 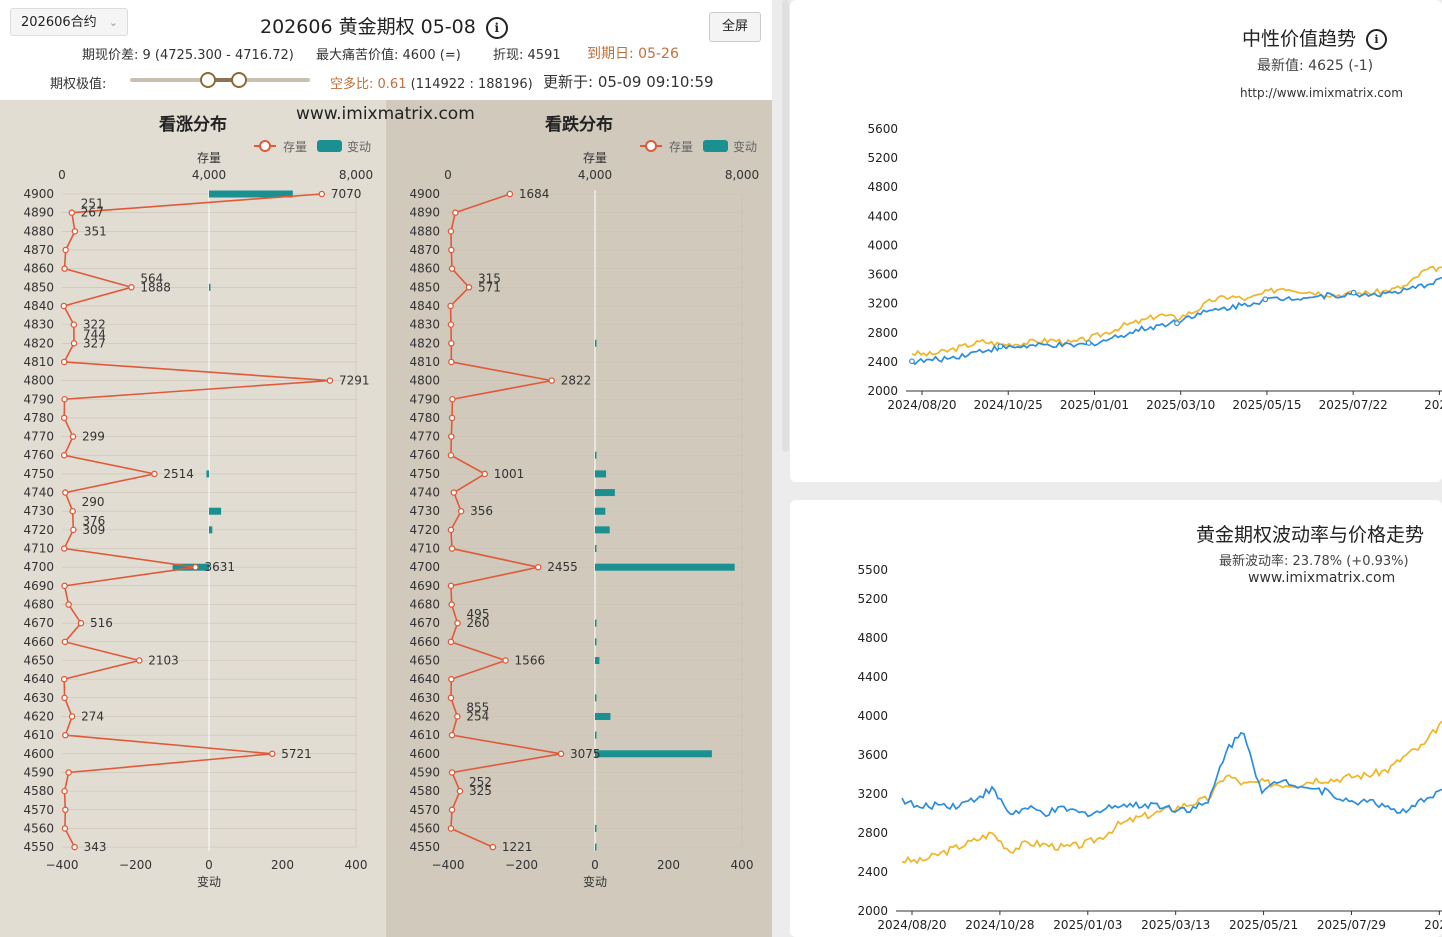 I want to click on put-oi-data-label: 315, so click(x=489, y=278).